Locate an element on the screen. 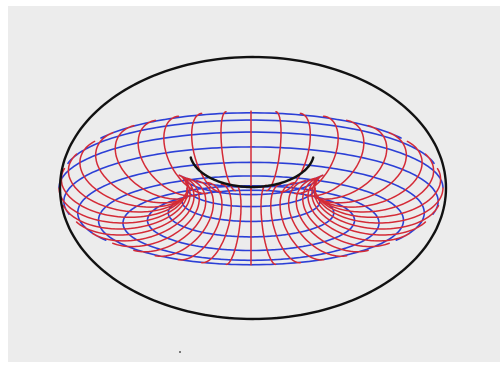 The width and height of the screenshot is (500, 368). parallel-line is located at coordinates (251, 180).